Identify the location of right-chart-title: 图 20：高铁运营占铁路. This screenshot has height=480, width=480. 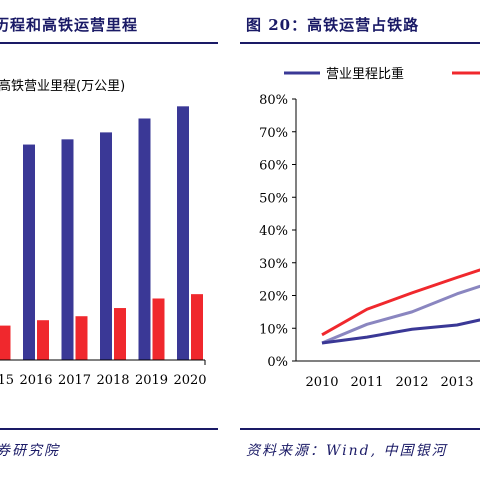
(333, 25).